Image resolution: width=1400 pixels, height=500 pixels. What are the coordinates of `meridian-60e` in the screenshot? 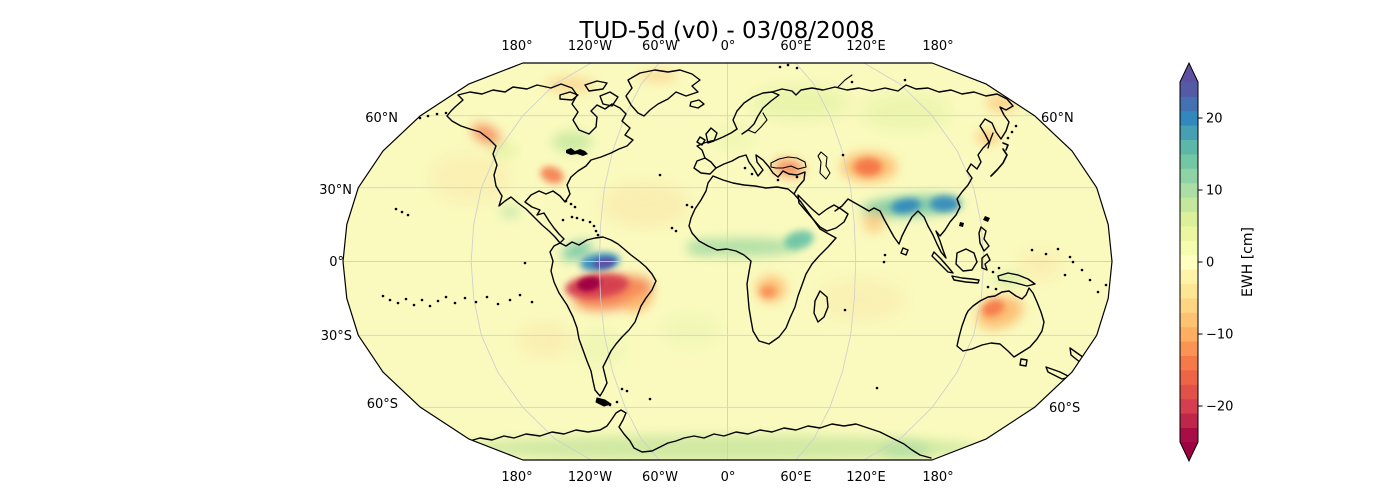 It's located at (826, 261).